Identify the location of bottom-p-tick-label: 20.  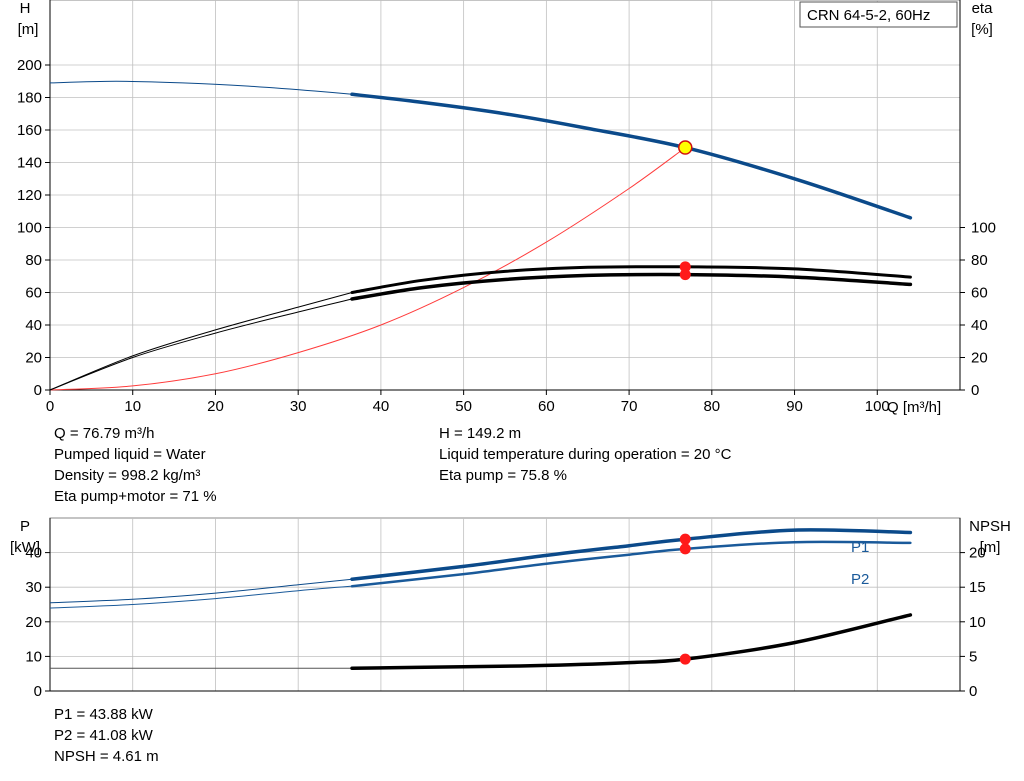
(33, 622).